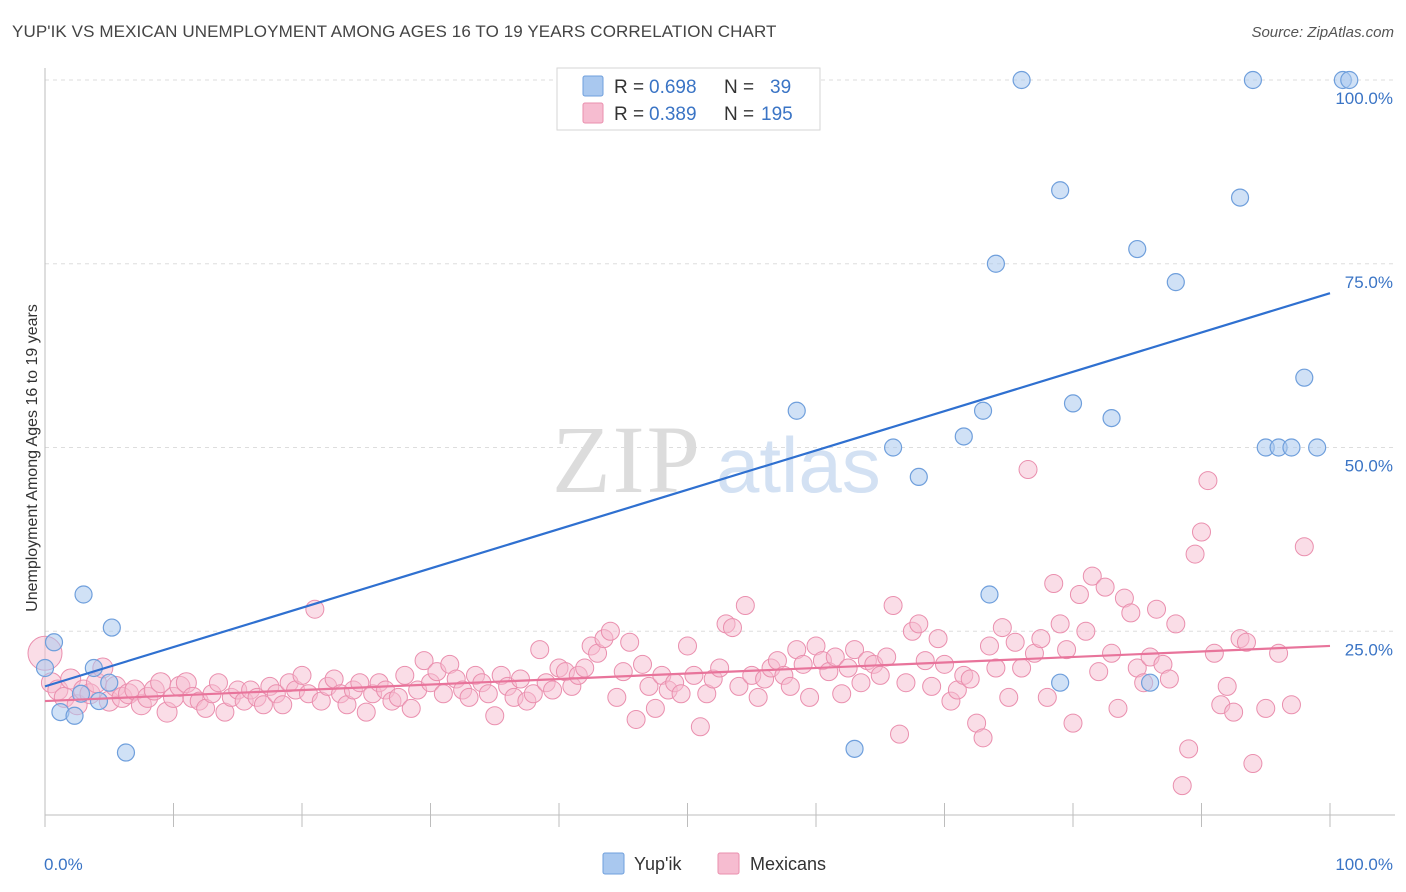  I want to click on legend-n-label-1: N =, so click(739, 87).